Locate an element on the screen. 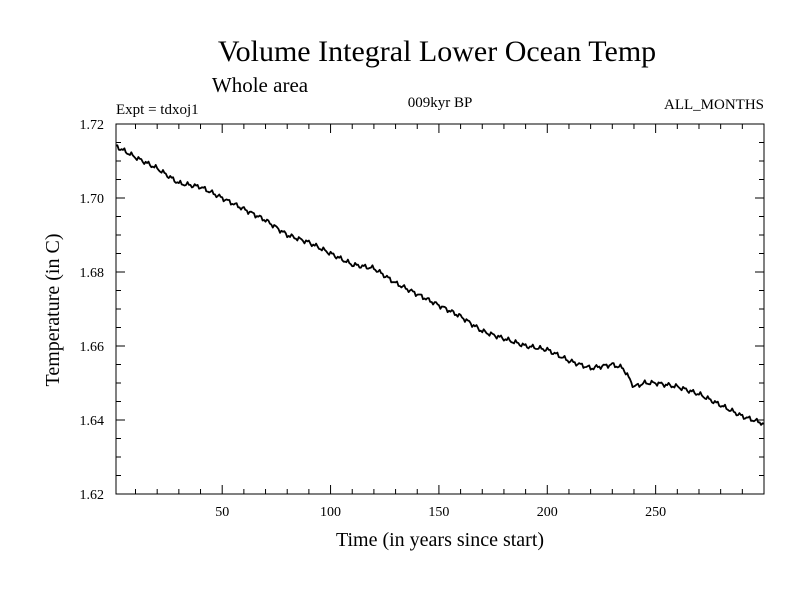  y-tick-label: 1.66 is located at coordinates (92, 347).